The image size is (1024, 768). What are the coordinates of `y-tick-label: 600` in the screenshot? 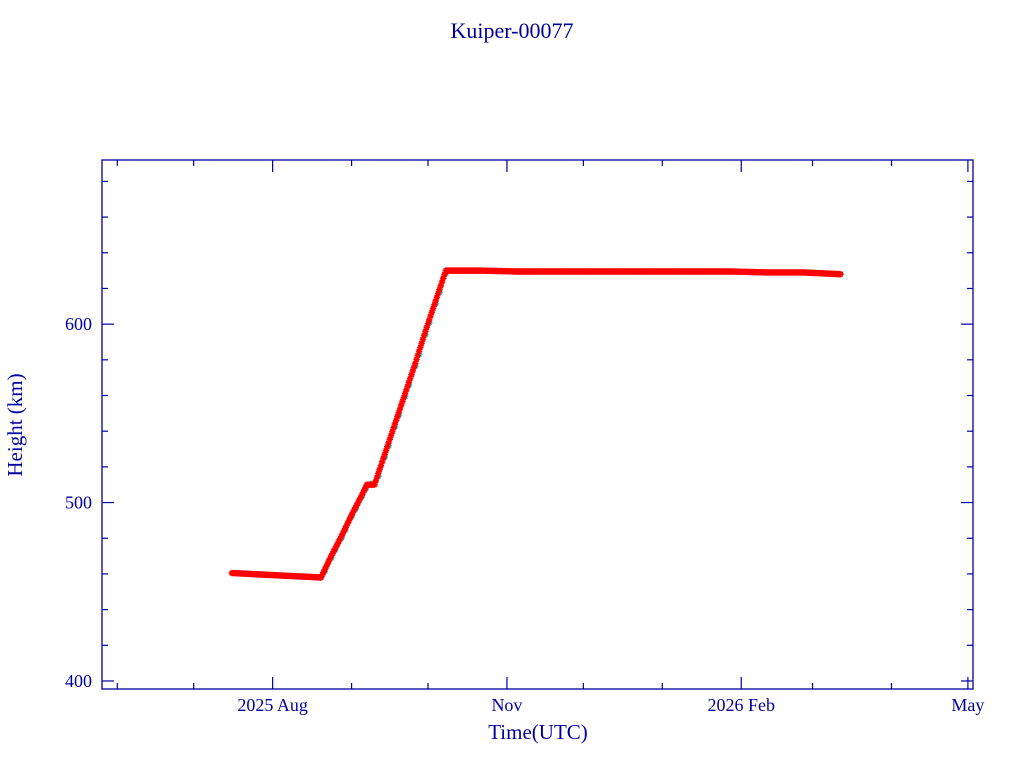 It's located at (78, 324).